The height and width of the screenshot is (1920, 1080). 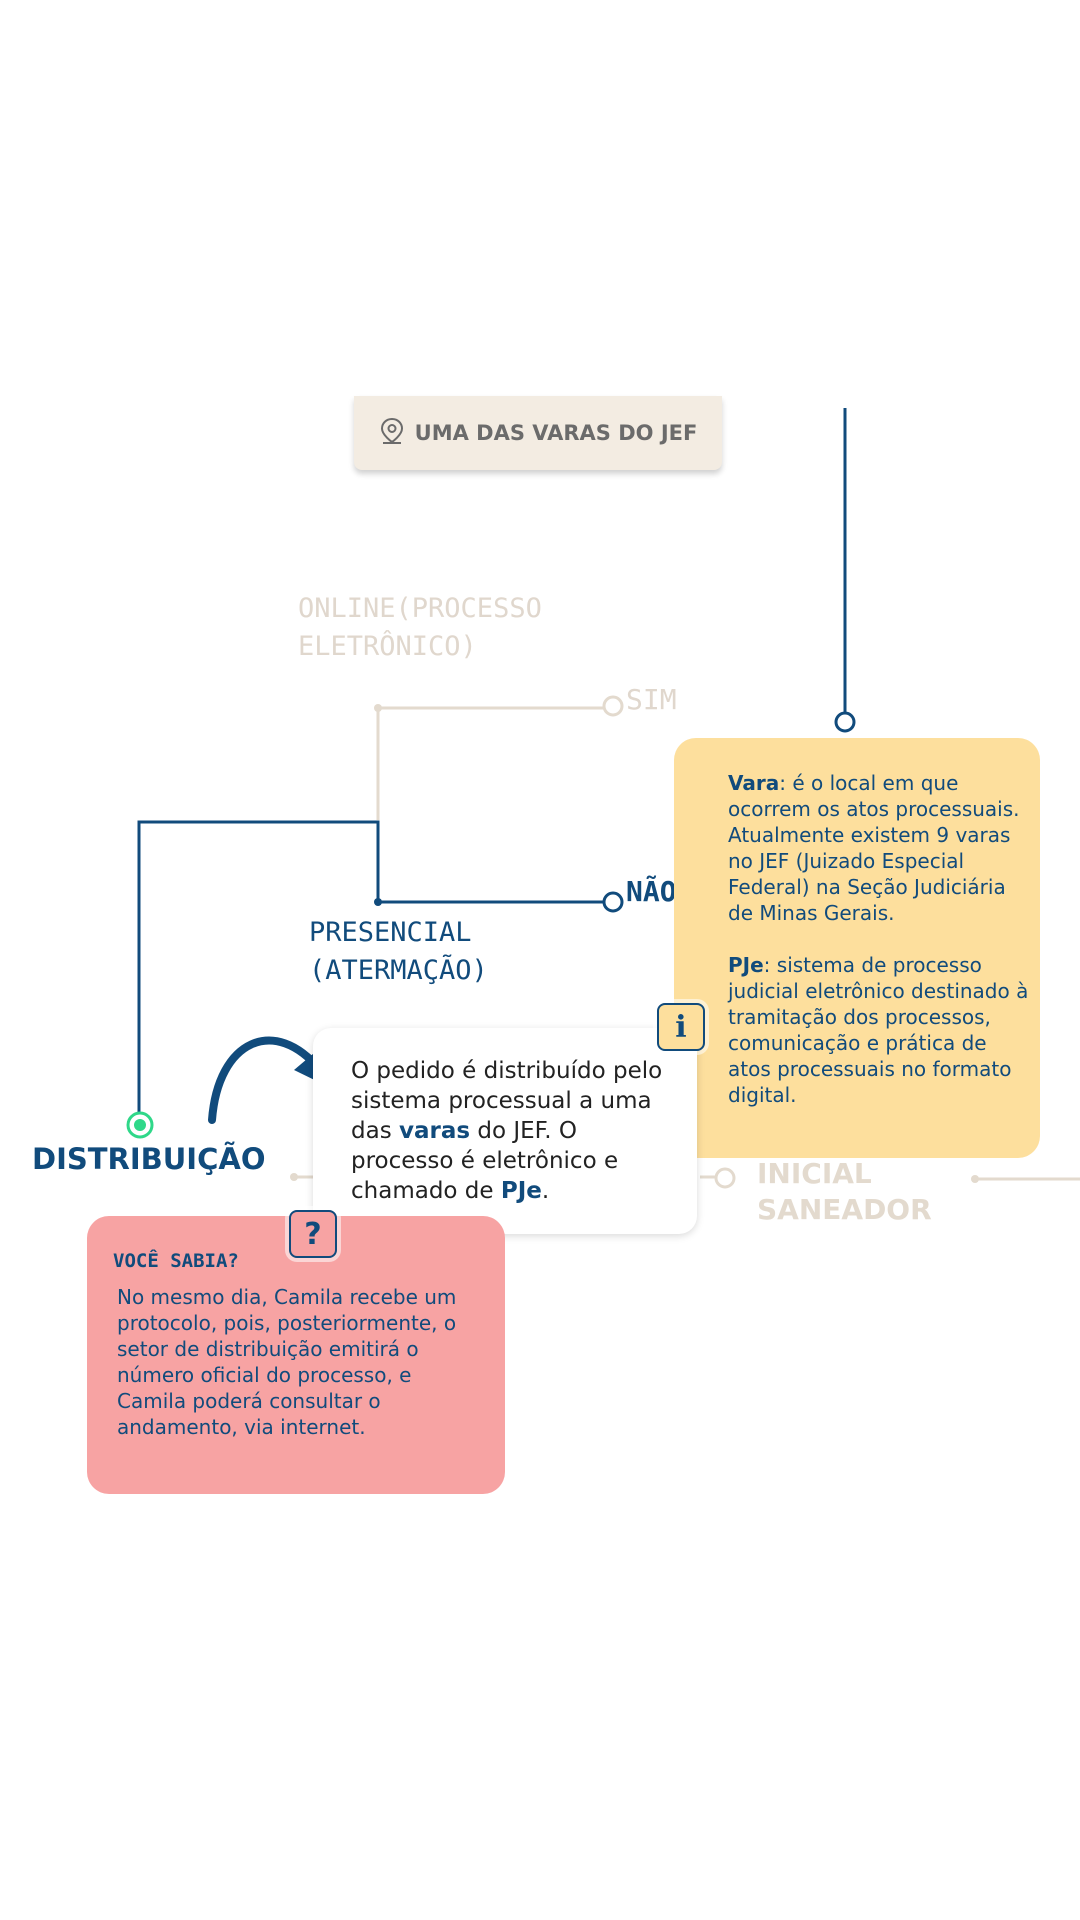 What do you see at coordinates (392, 433) in the screenshot?
I see `map-pin-icon` at bounding box center [392, 433].